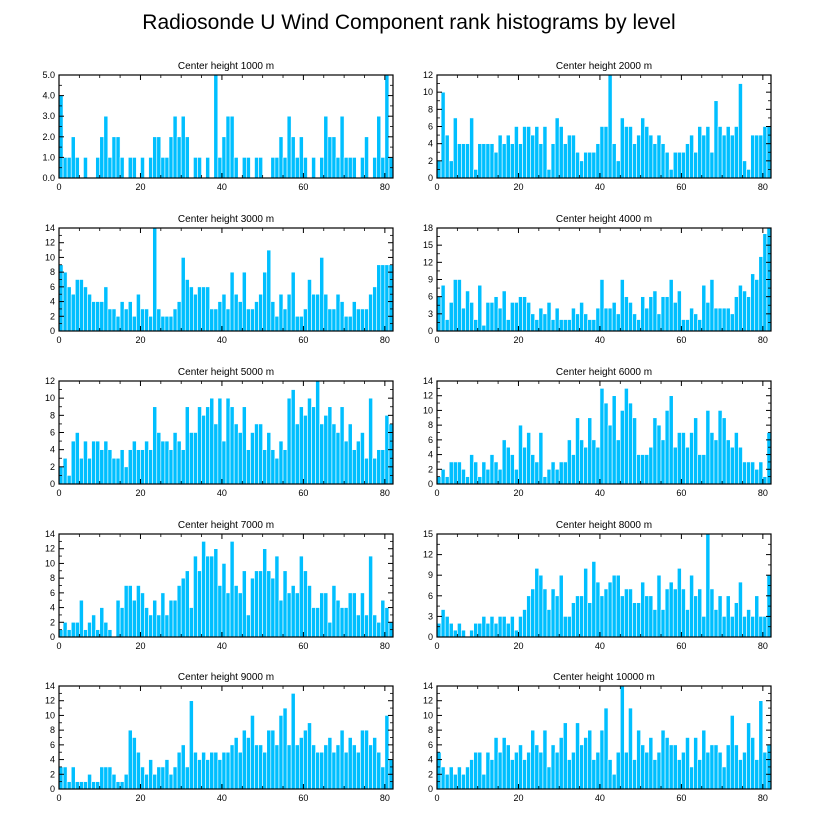  What do you see at coordinates (52, 622) in the screenshot?
I see `y-tick-label: 2` at bounding box center [52, 622].